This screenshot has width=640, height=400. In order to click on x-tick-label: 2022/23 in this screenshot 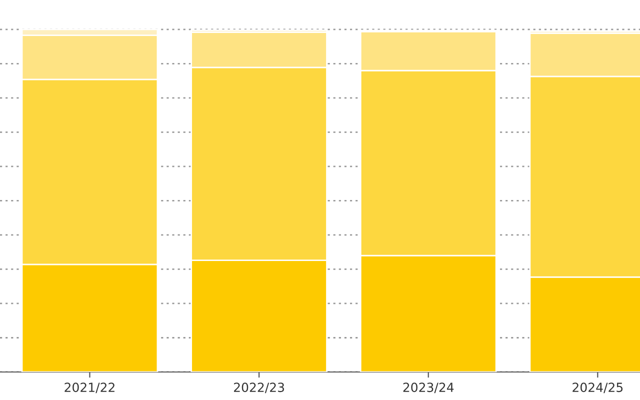, I will do `click(259, 388)`.